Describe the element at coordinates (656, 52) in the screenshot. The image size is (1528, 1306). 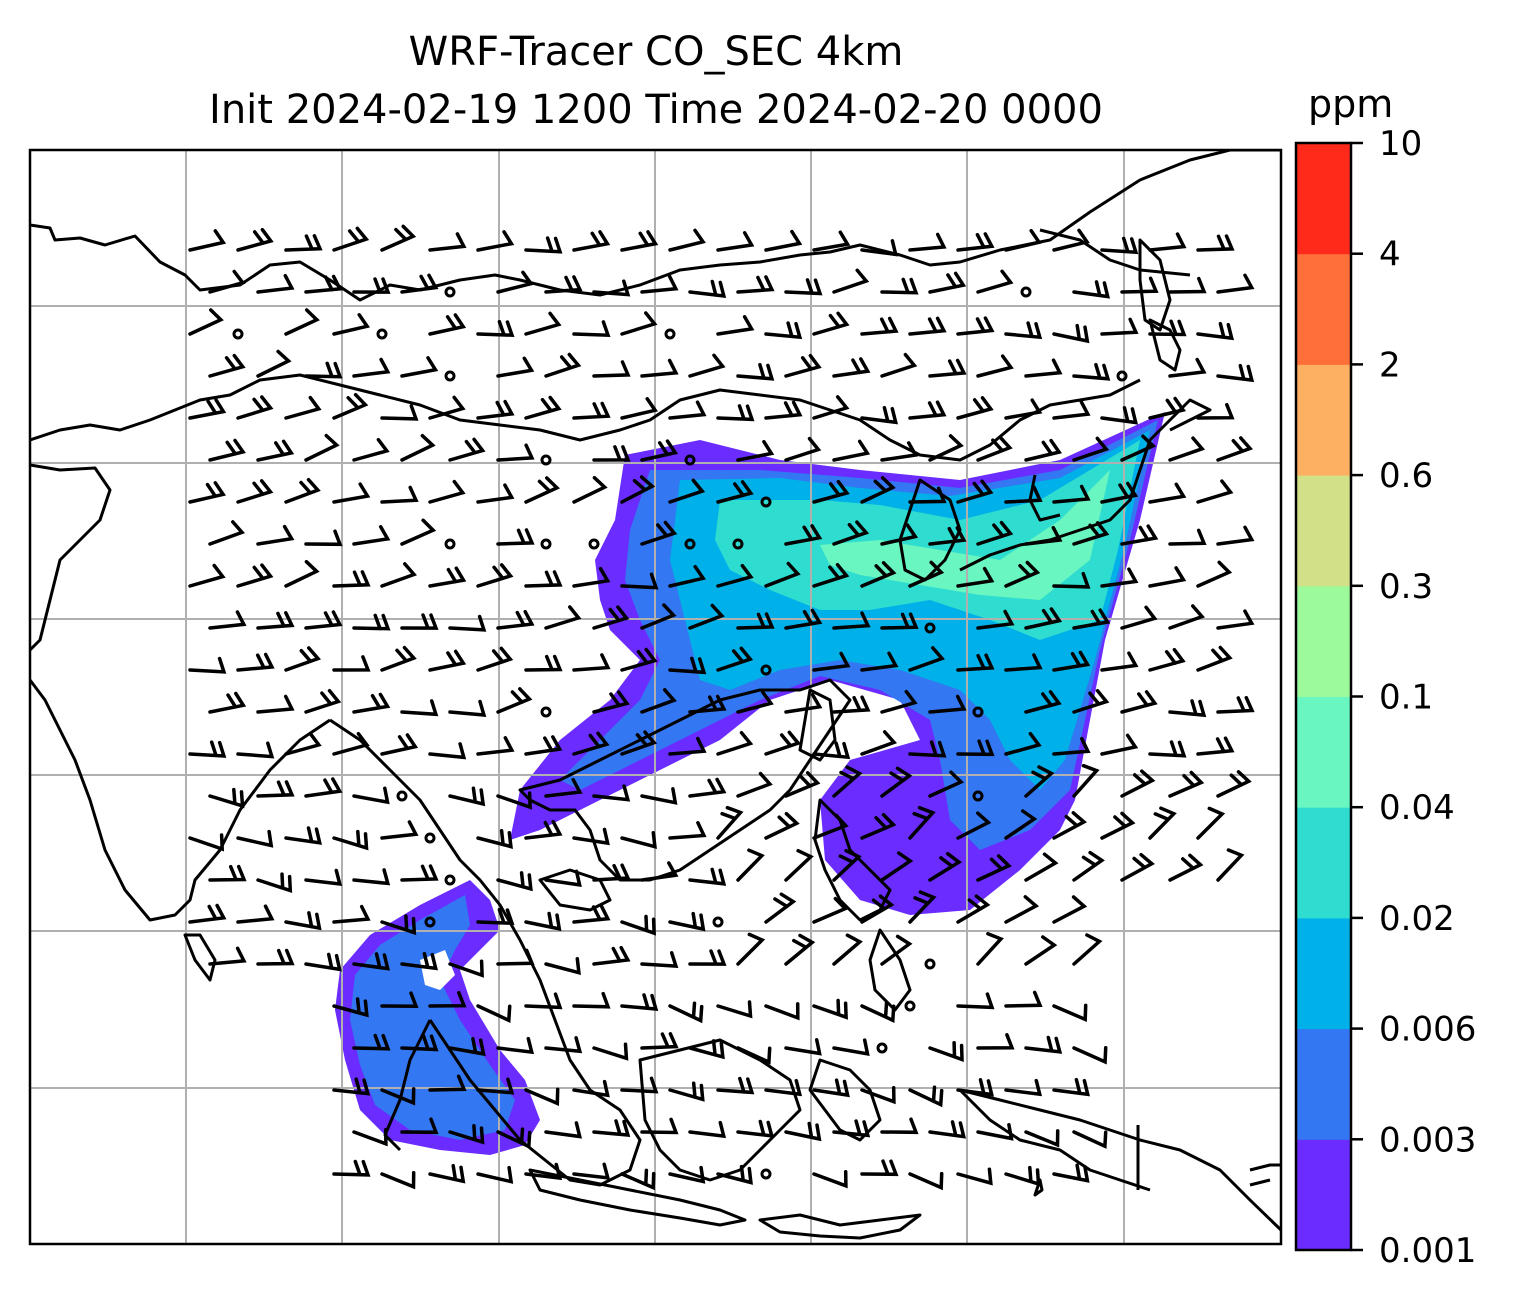
I see `map-title-line1: WRF-Tracer CO_SEC 4km` at that location.